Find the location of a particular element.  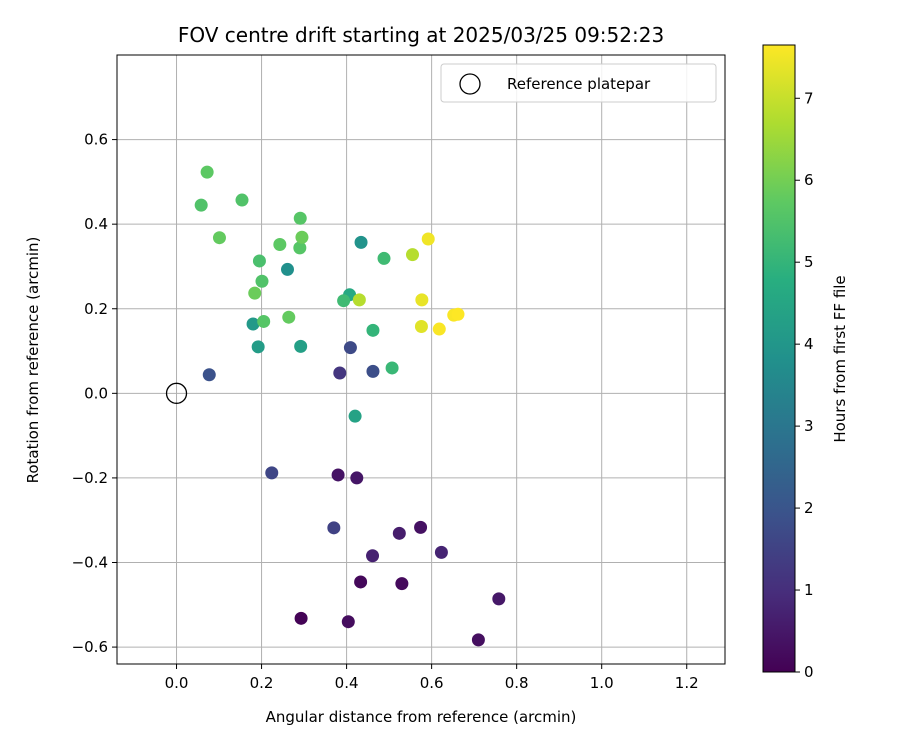

colorbar-tick-label: 5 is located at coordinates (809, 262).